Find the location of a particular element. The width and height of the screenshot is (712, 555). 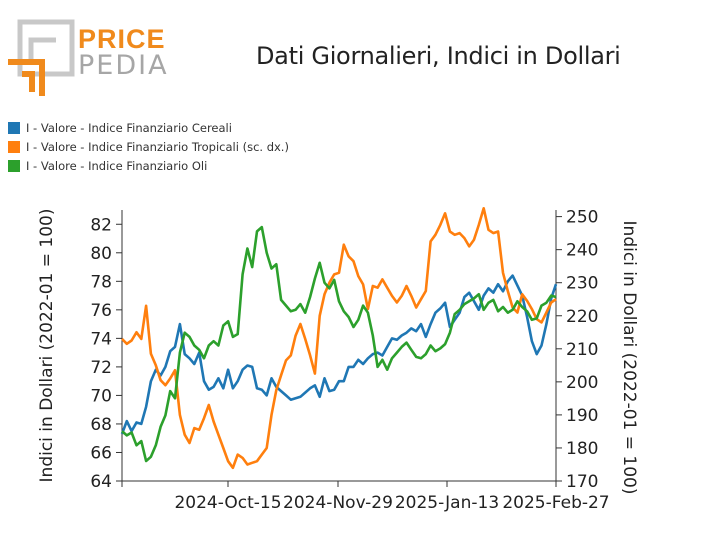

y-left-tick-label: 64 is located at coordinates (101, 482).